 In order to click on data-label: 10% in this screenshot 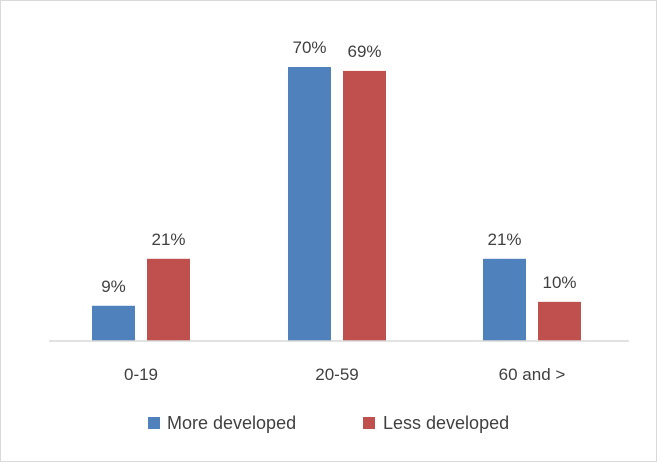, I will do `click(559, 282)`.